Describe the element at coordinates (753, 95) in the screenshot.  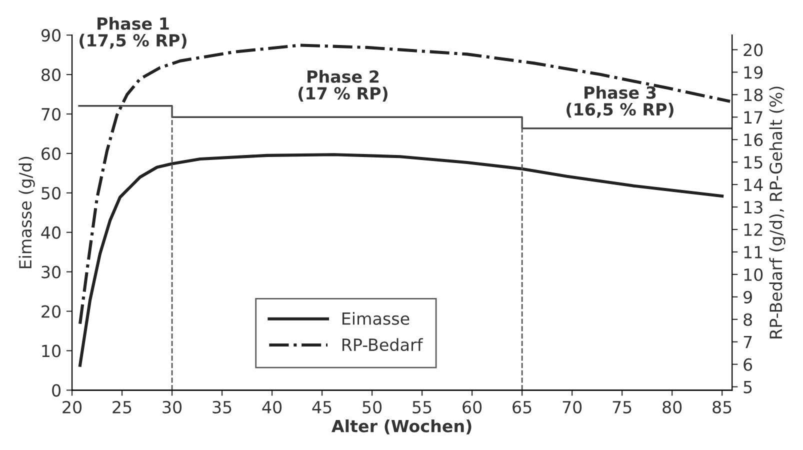
I see `y2-tick-label: 18` at that location.